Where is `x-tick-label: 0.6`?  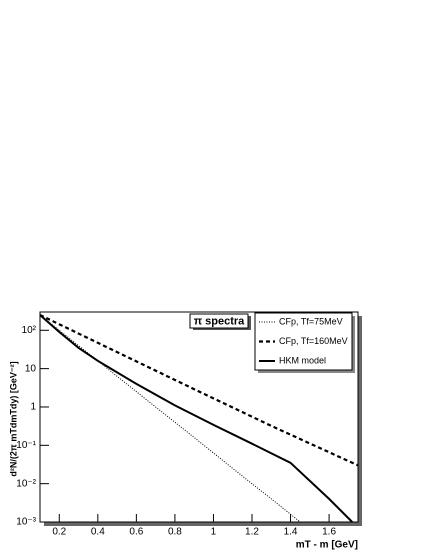
x-tick-label: 0.6 is located at coordinates (136, 532).